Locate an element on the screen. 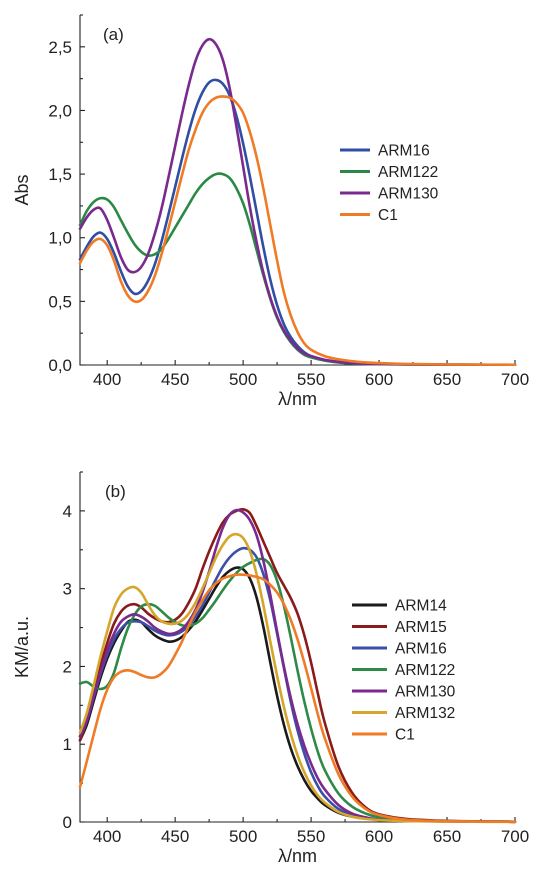 This screenshot has height=879, width=533. y-tick-label: 1 is located at coordinates (67, 744).